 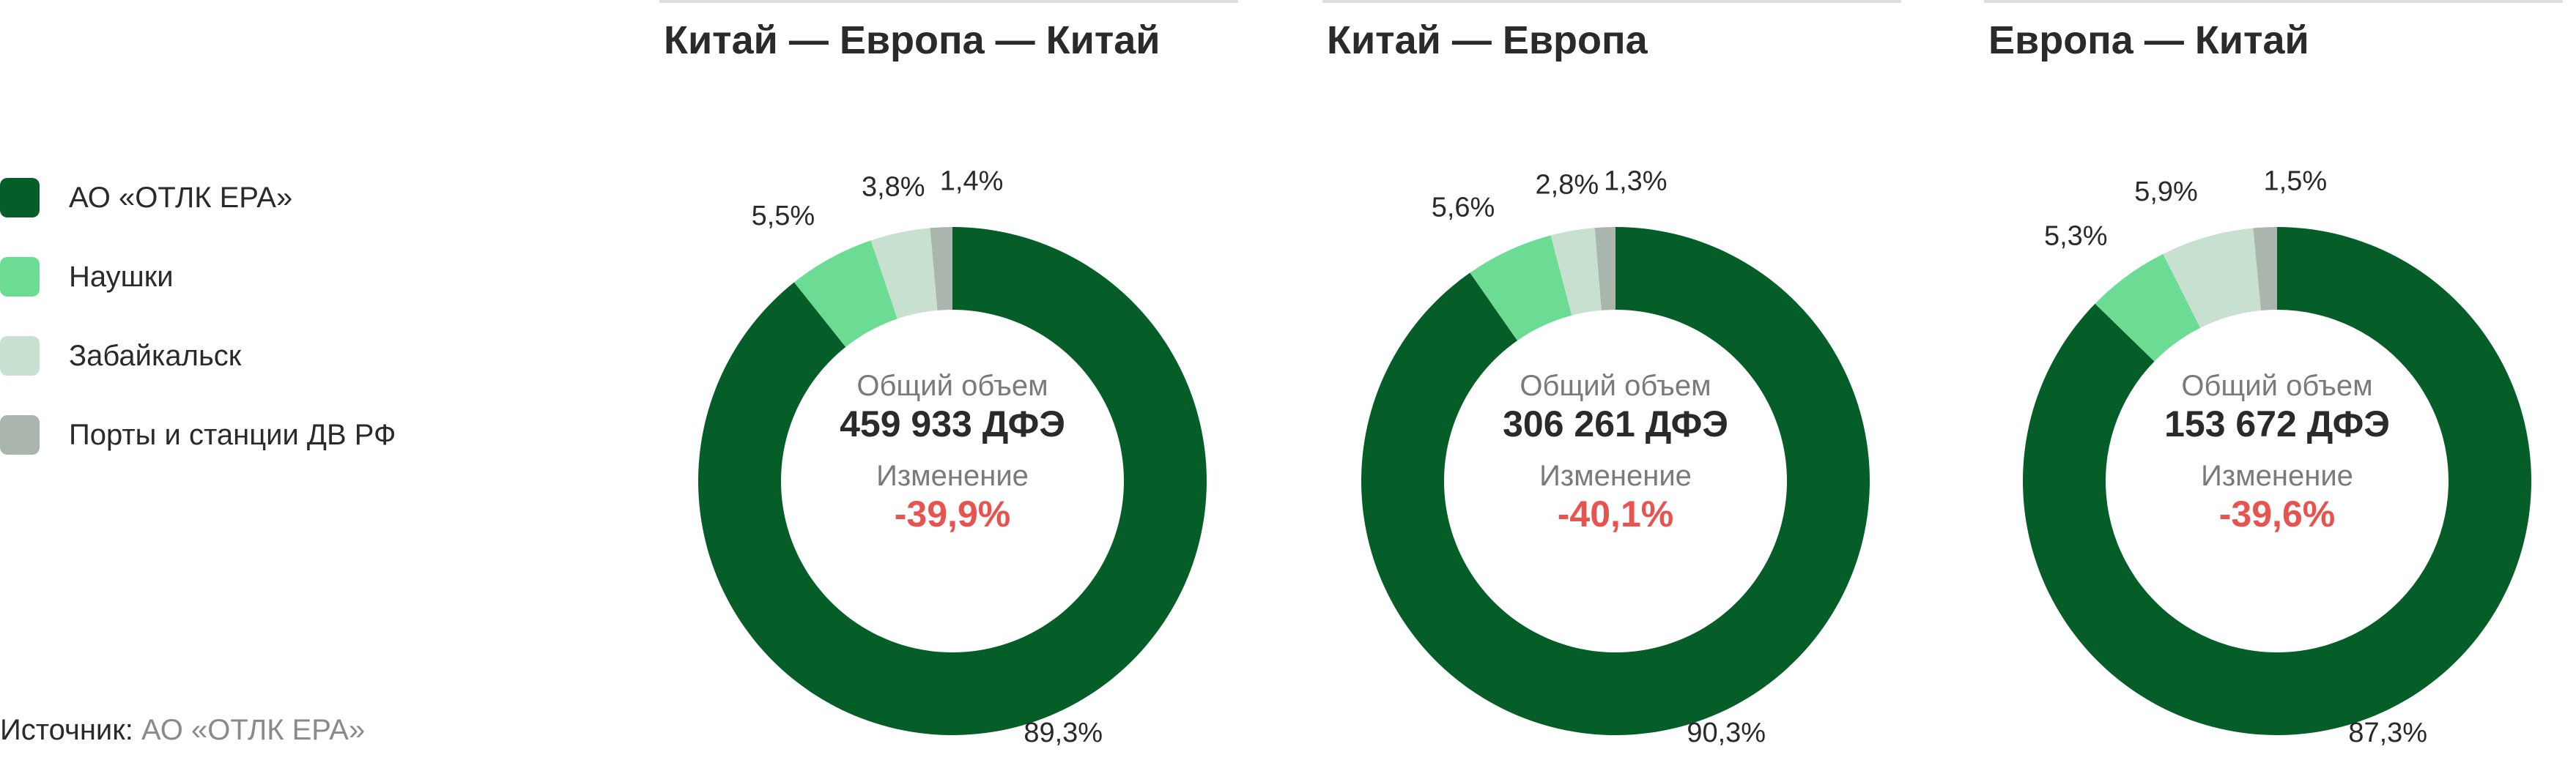 I want to click on chart-title: Европа — Китай, so click(x=2148, y=40).